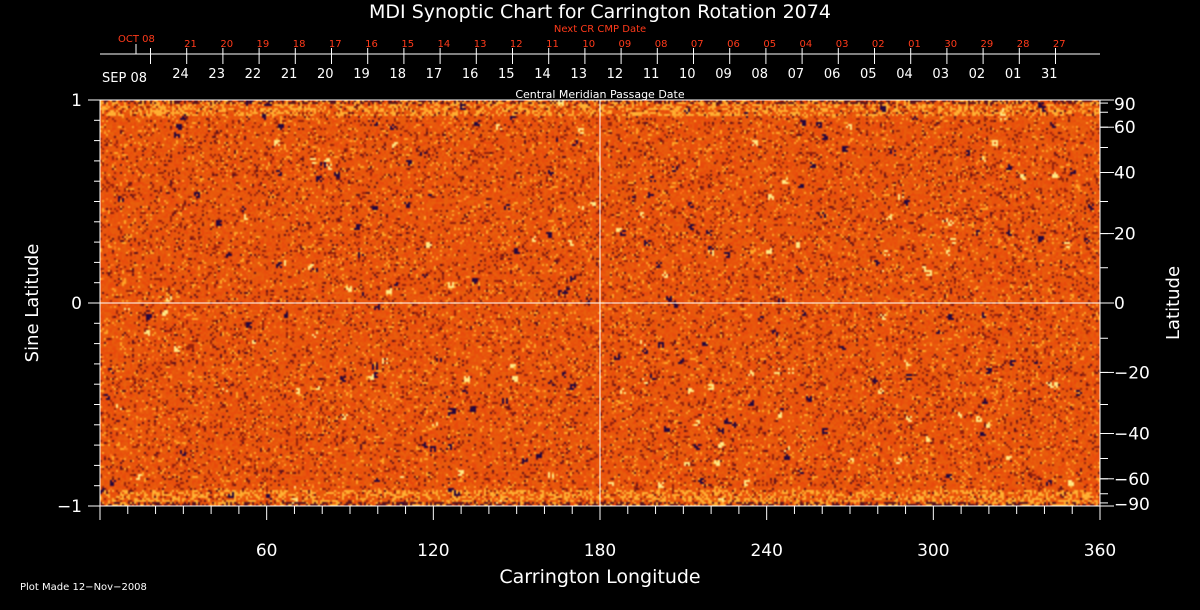 The image size is (1200, 610). Describe the element at coordinates (600, 29) in the screenshot. I see `next-cr-label: Next CR CMP Date` at that location.